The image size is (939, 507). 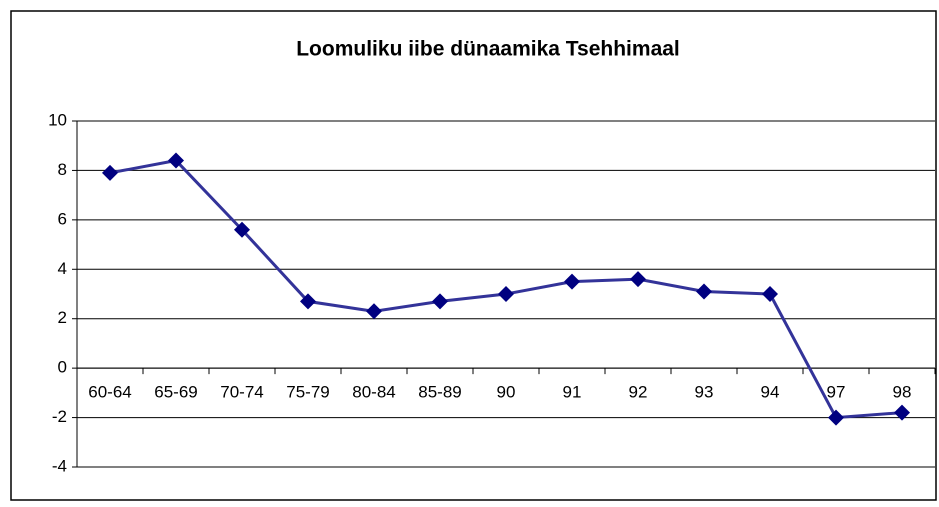 I want to click on x-tick-label: 75-79, so click(x=307, y=392).